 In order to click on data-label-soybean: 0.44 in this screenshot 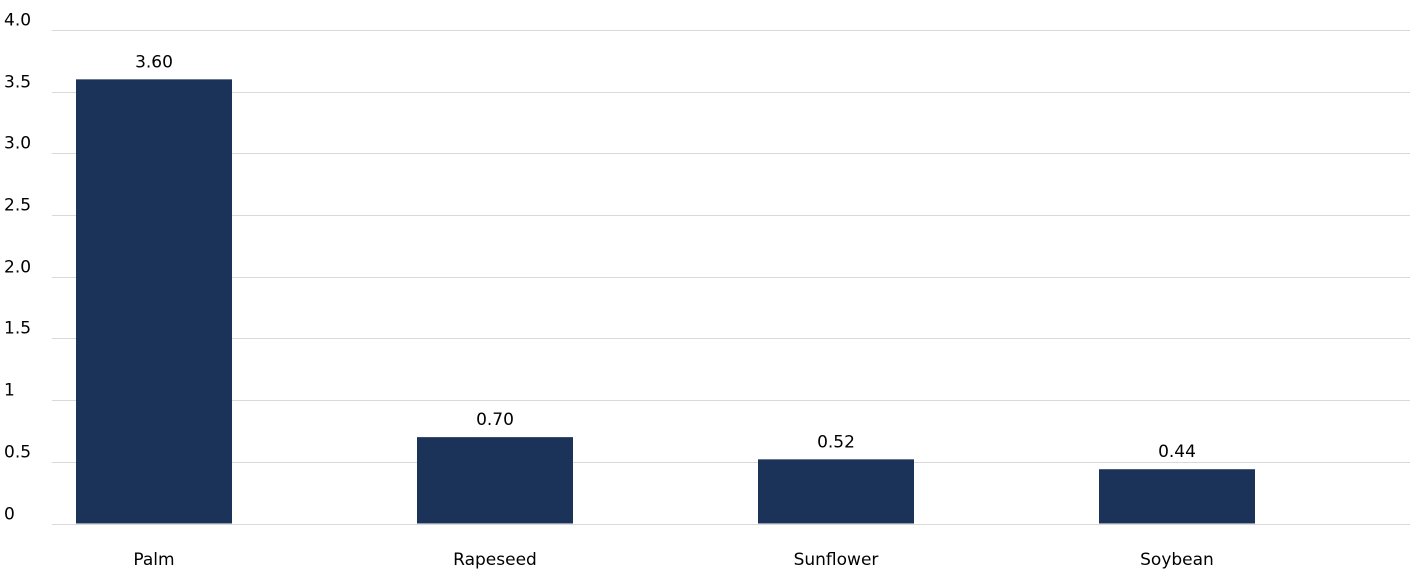, I will do `click(1177, 452)`.